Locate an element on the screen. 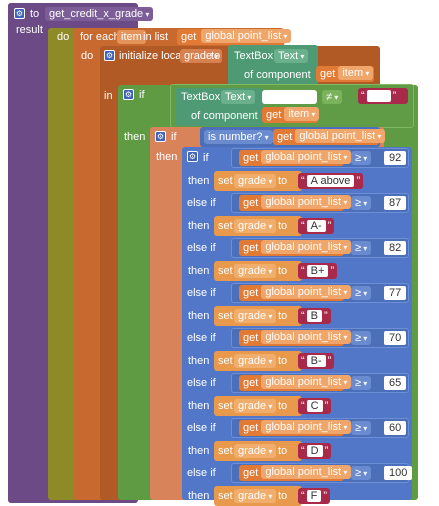  grade-string-value: B- is located at coordinates (316, 361).